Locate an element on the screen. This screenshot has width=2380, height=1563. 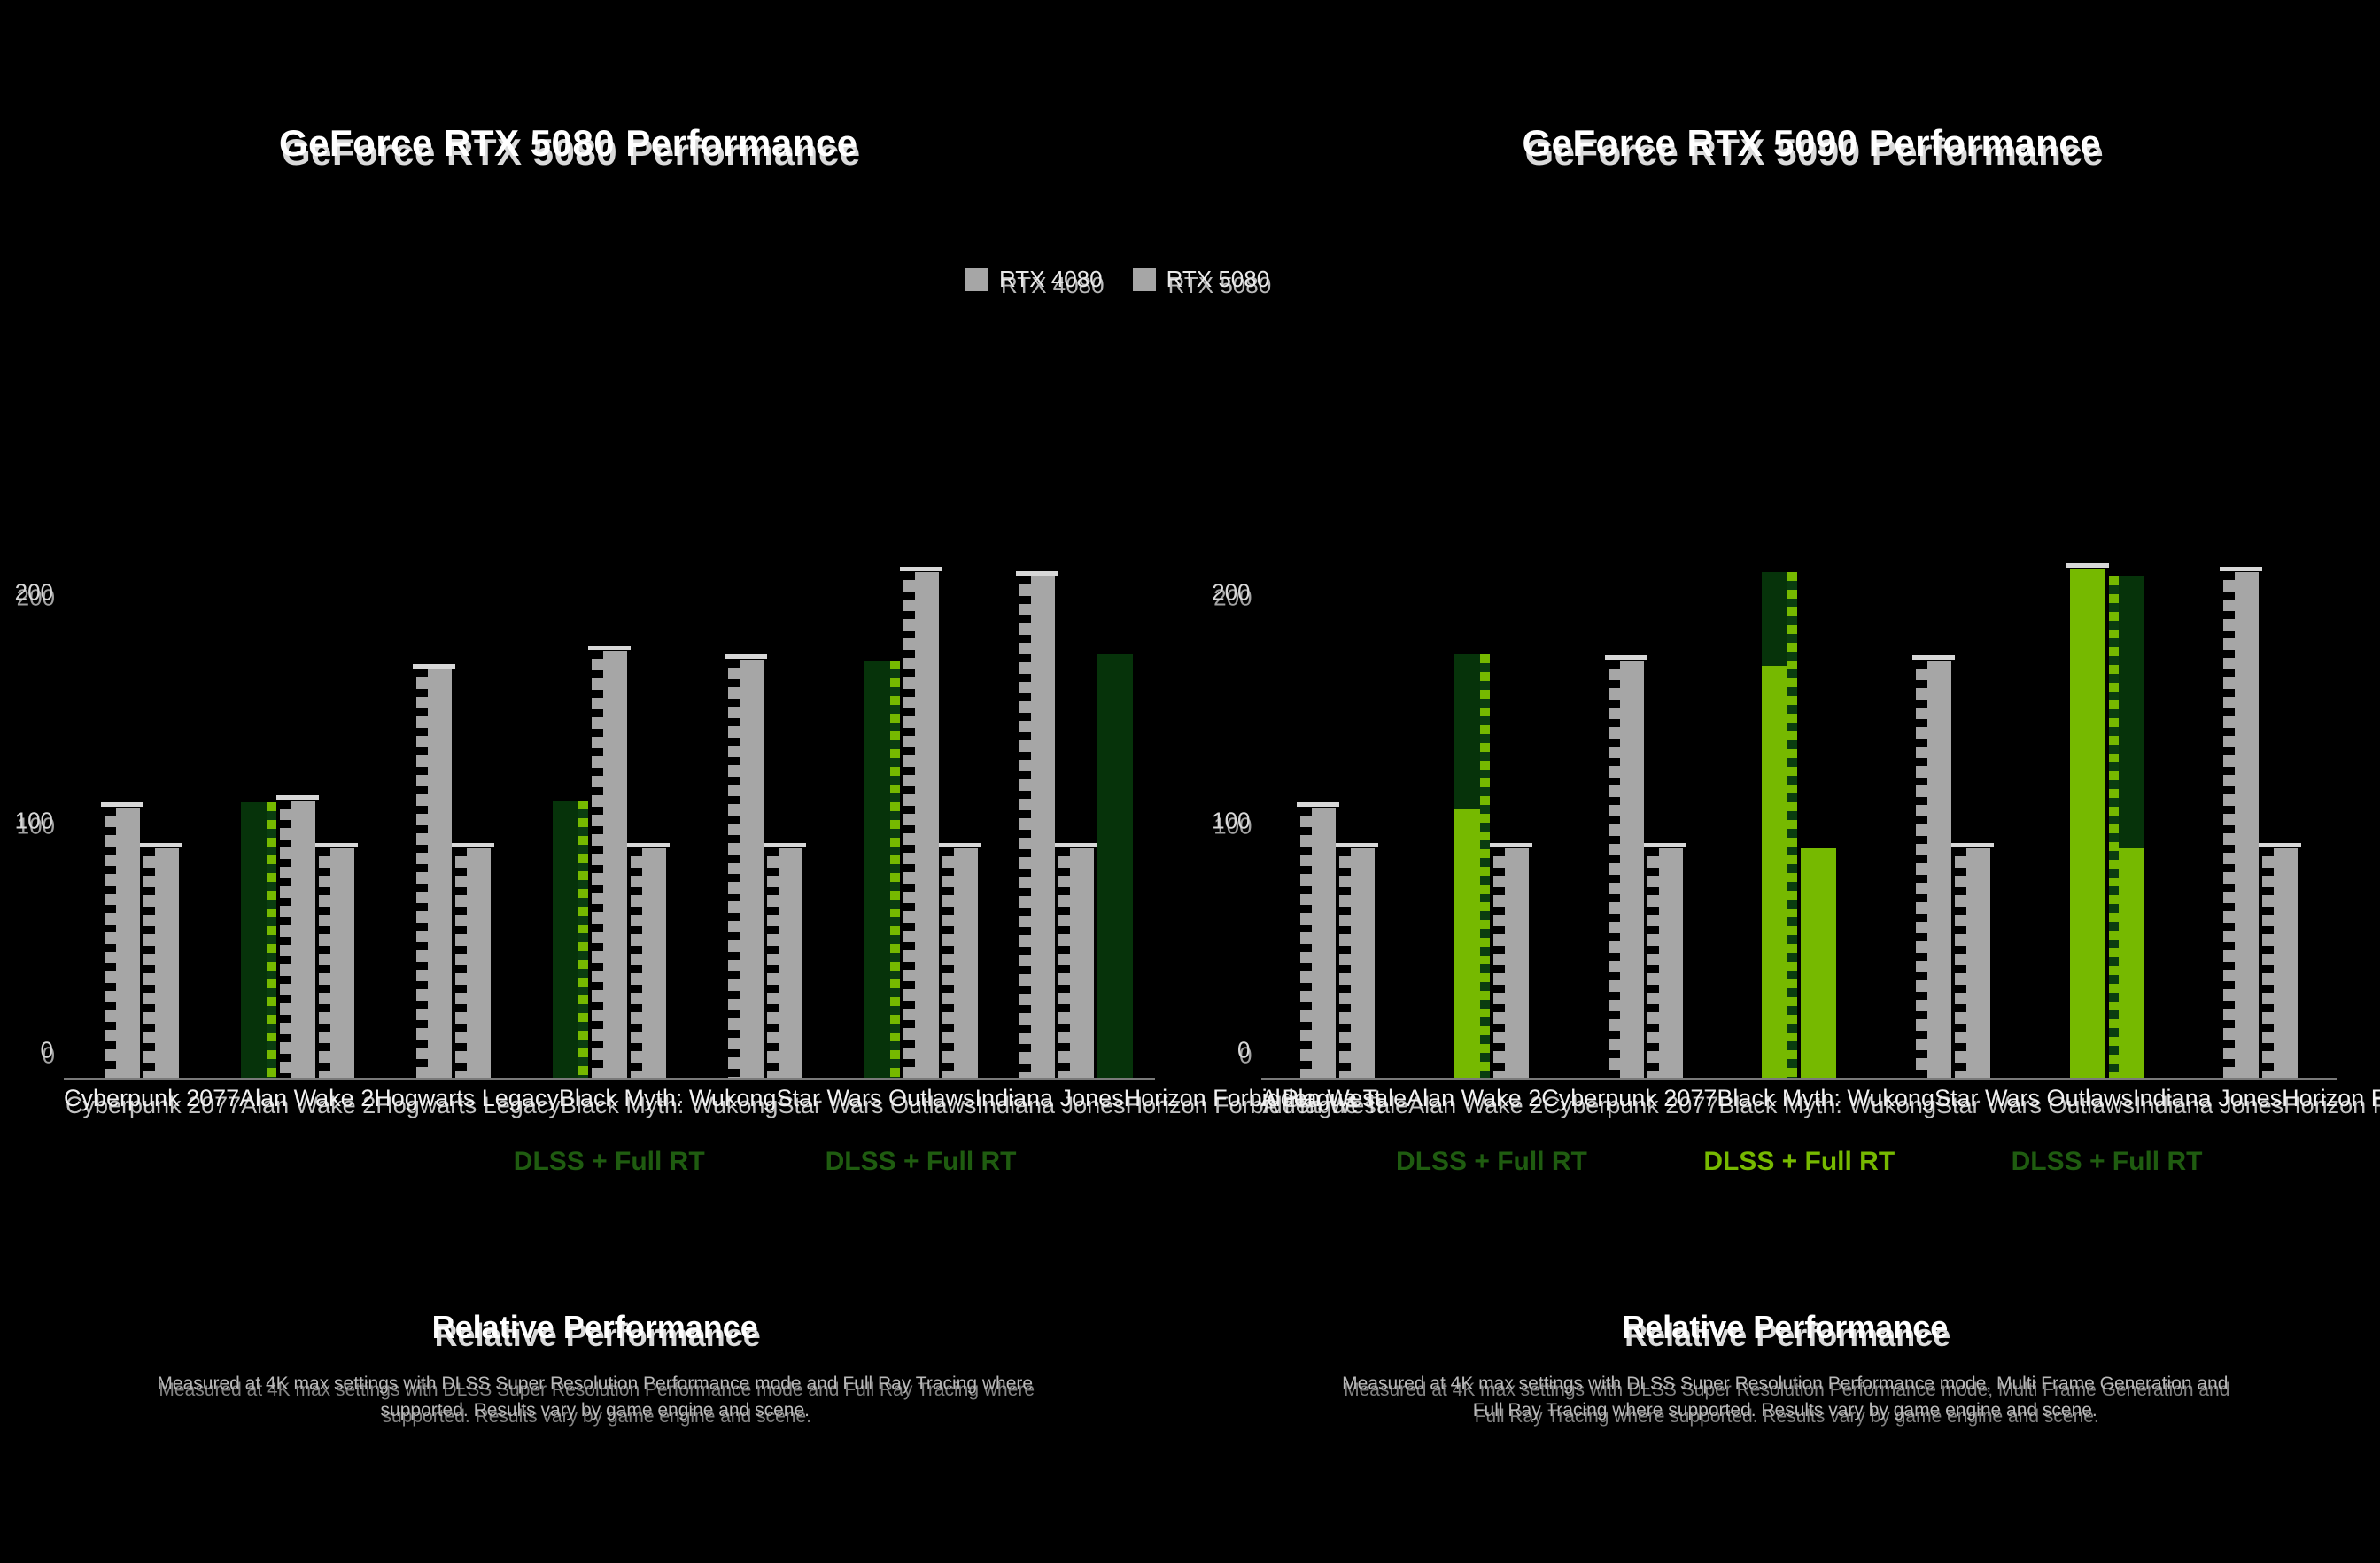
x-tick-label: Hogwarts Legacy is located at coordinates (466, 1098).